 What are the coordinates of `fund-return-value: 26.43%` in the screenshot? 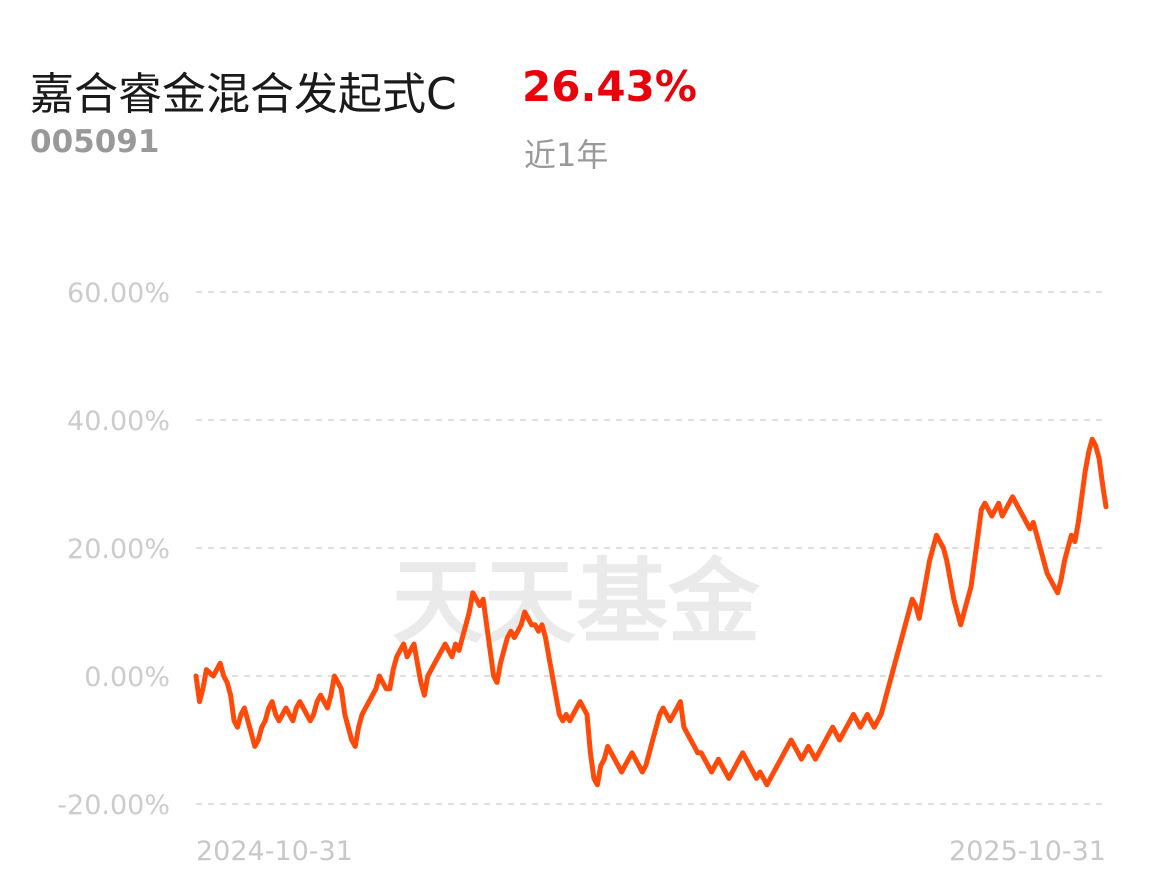 It's located at (609, 86).